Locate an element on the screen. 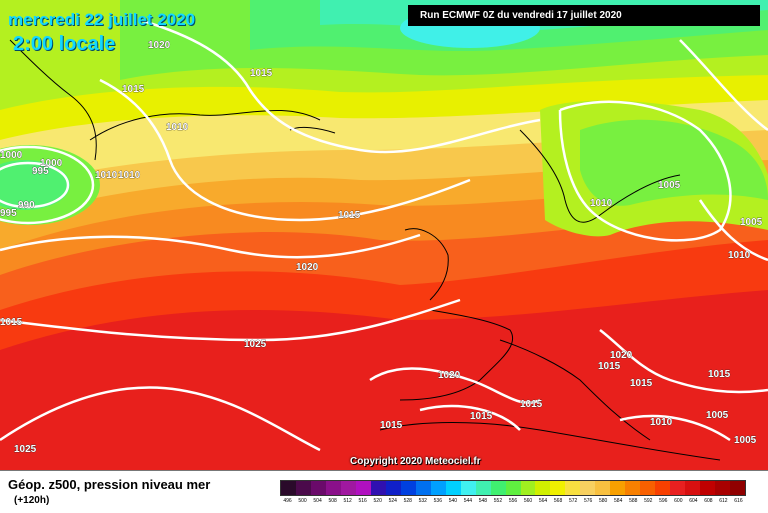  coastline-france-iberia is located at coordinates (456, 355).